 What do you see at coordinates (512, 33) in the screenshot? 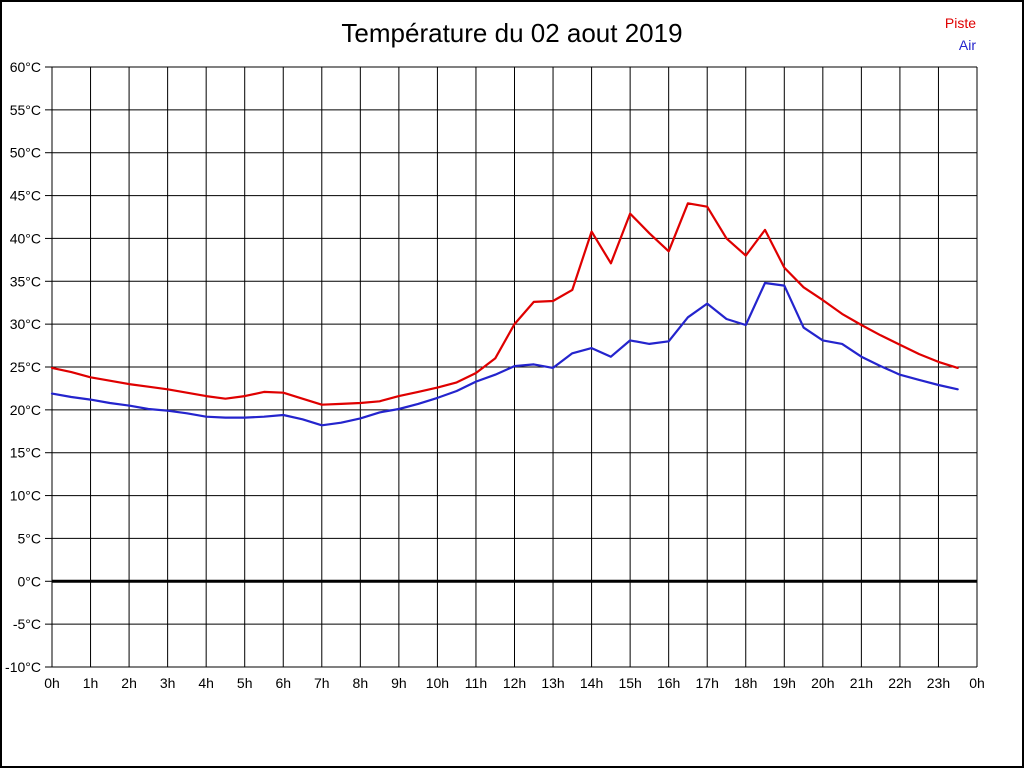
I see `chart-title: Température du 02 aout 2019` at bounding box center [512, 33].